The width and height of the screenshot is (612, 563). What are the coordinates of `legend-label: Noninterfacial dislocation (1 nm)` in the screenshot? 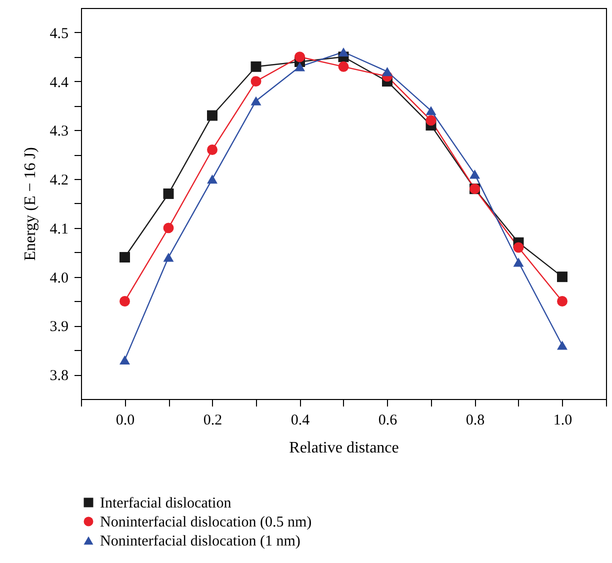 It's located at (200, 542).